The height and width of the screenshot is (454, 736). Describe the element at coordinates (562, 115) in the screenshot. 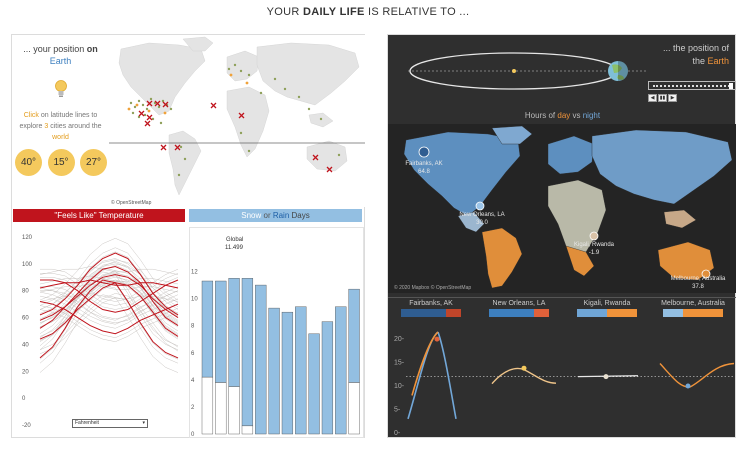

I see `hours-title: Hours of day vs night` at that location.